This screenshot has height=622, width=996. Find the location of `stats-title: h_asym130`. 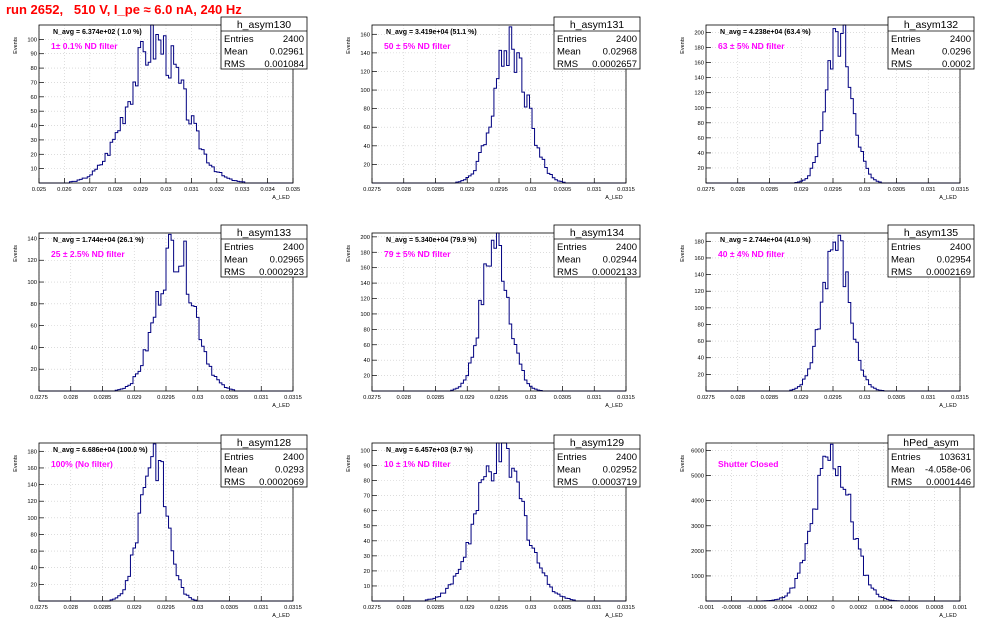

stats-title: h_asym130 is located at coordinates (264, 25).